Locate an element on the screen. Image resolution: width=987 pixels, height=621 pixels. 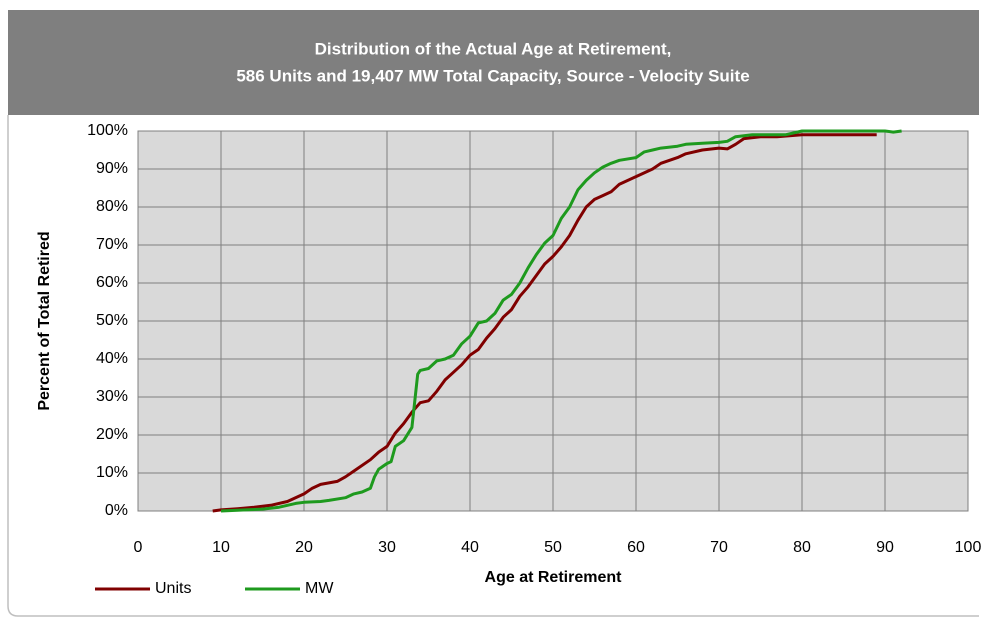
legend-label: Units is located at coordinates (173, 588).